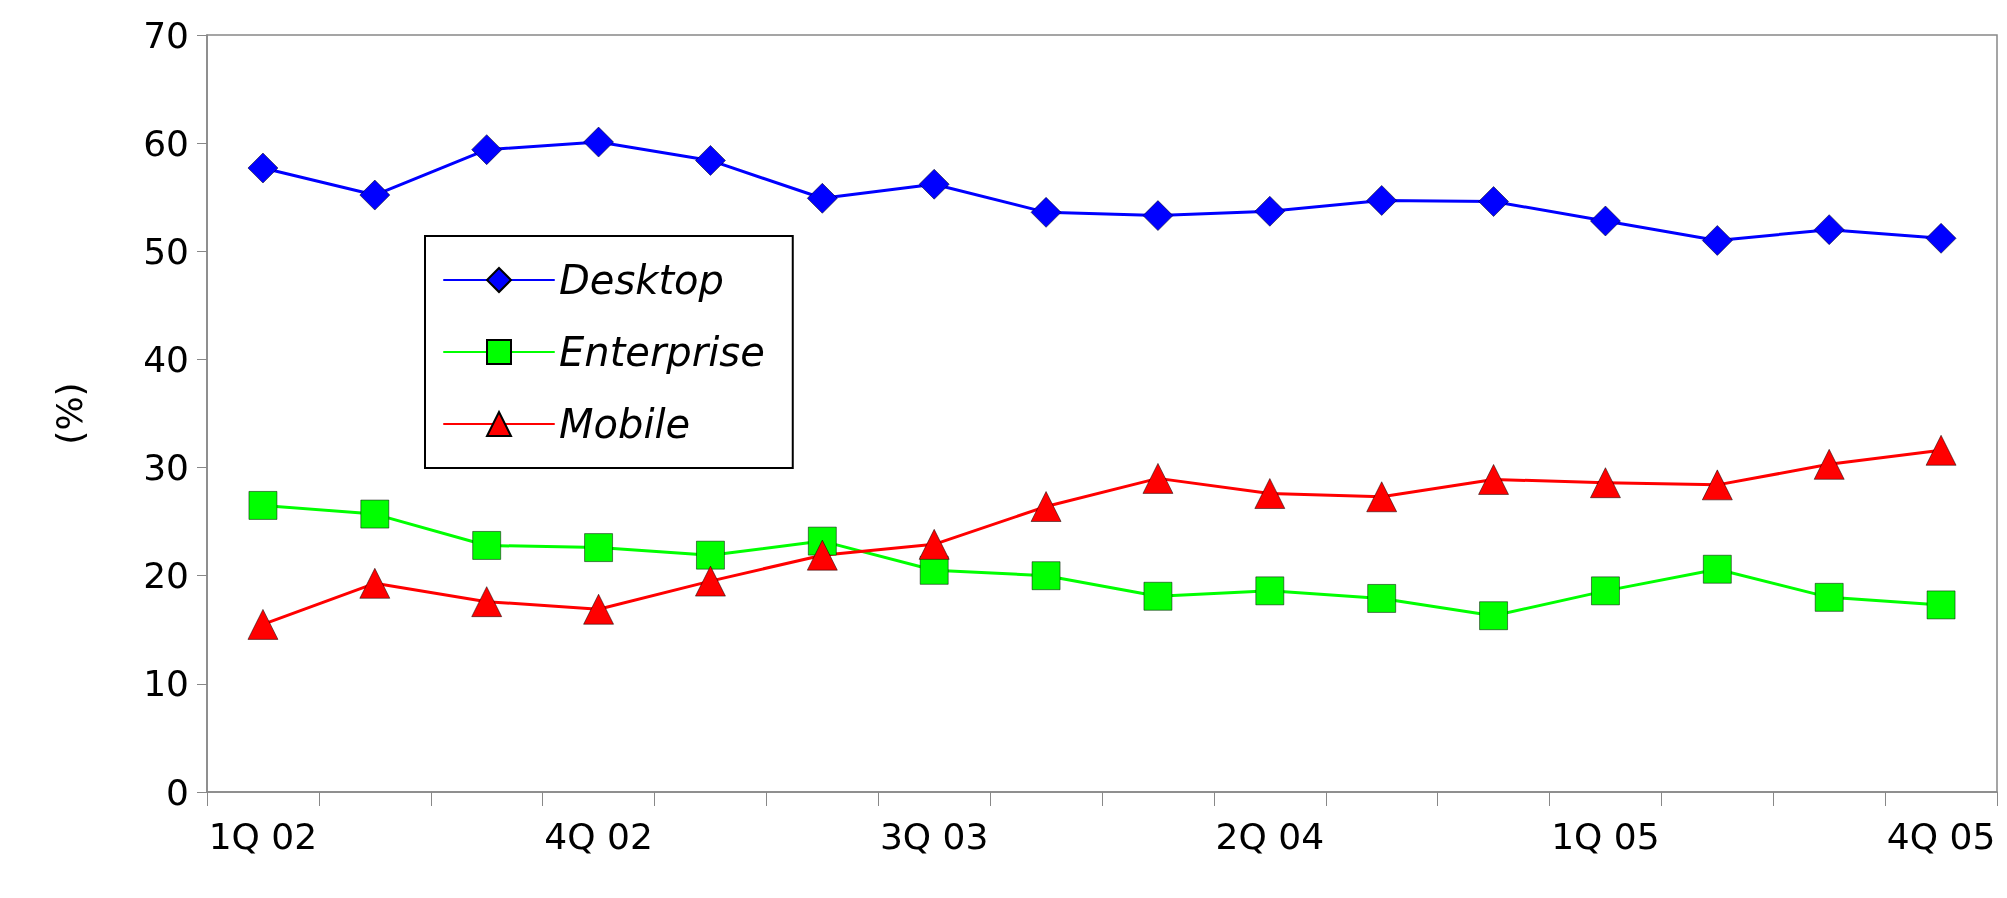 This screenshot has width=2007, height=898. Describe the element at coordinates (263, 836) in the screenshot. I see `x-tick-label: 1Q 02` at that location.